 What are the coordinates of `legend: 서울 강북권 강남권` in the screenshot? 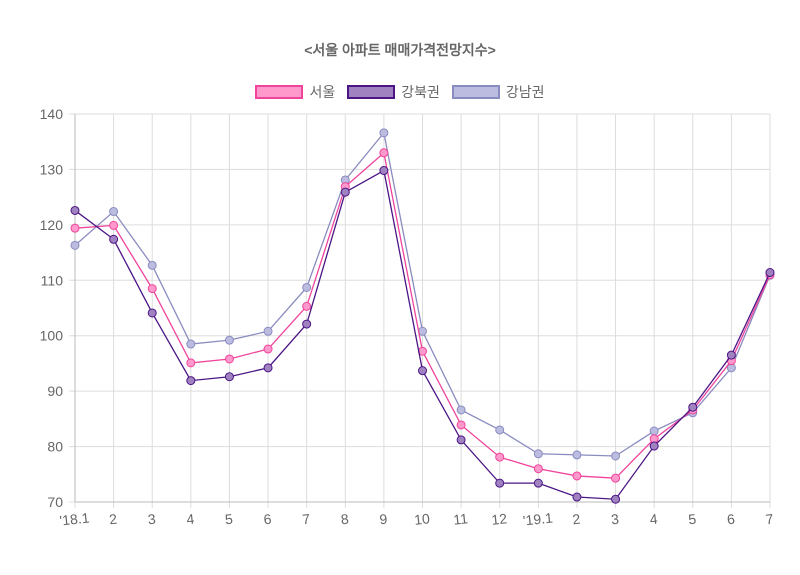 It's located at (400, 92).